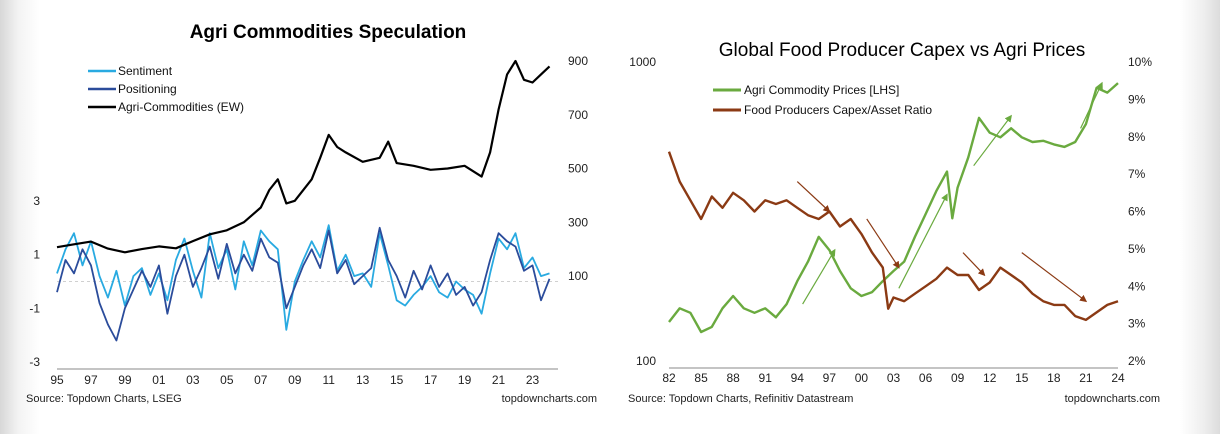 This screenshot has height=434, width=1220. Describe the element at coordinates (431, 380) in the screenshot. I see `x-tick-label: 17` at that location.